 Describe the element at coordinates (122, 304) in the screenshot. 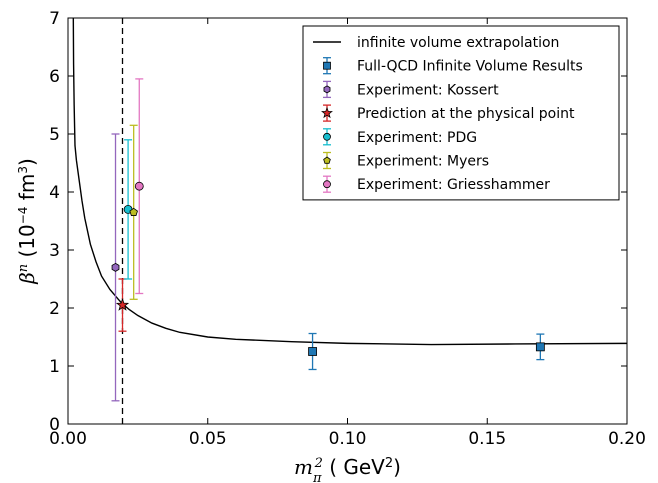

I see `prediction-at-the-physical-point-point` at that location.